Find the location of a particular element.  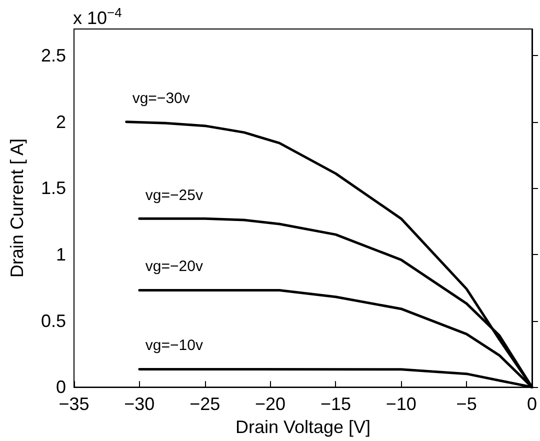

series-label: vg=−20v is located at coordinates (174, 267).